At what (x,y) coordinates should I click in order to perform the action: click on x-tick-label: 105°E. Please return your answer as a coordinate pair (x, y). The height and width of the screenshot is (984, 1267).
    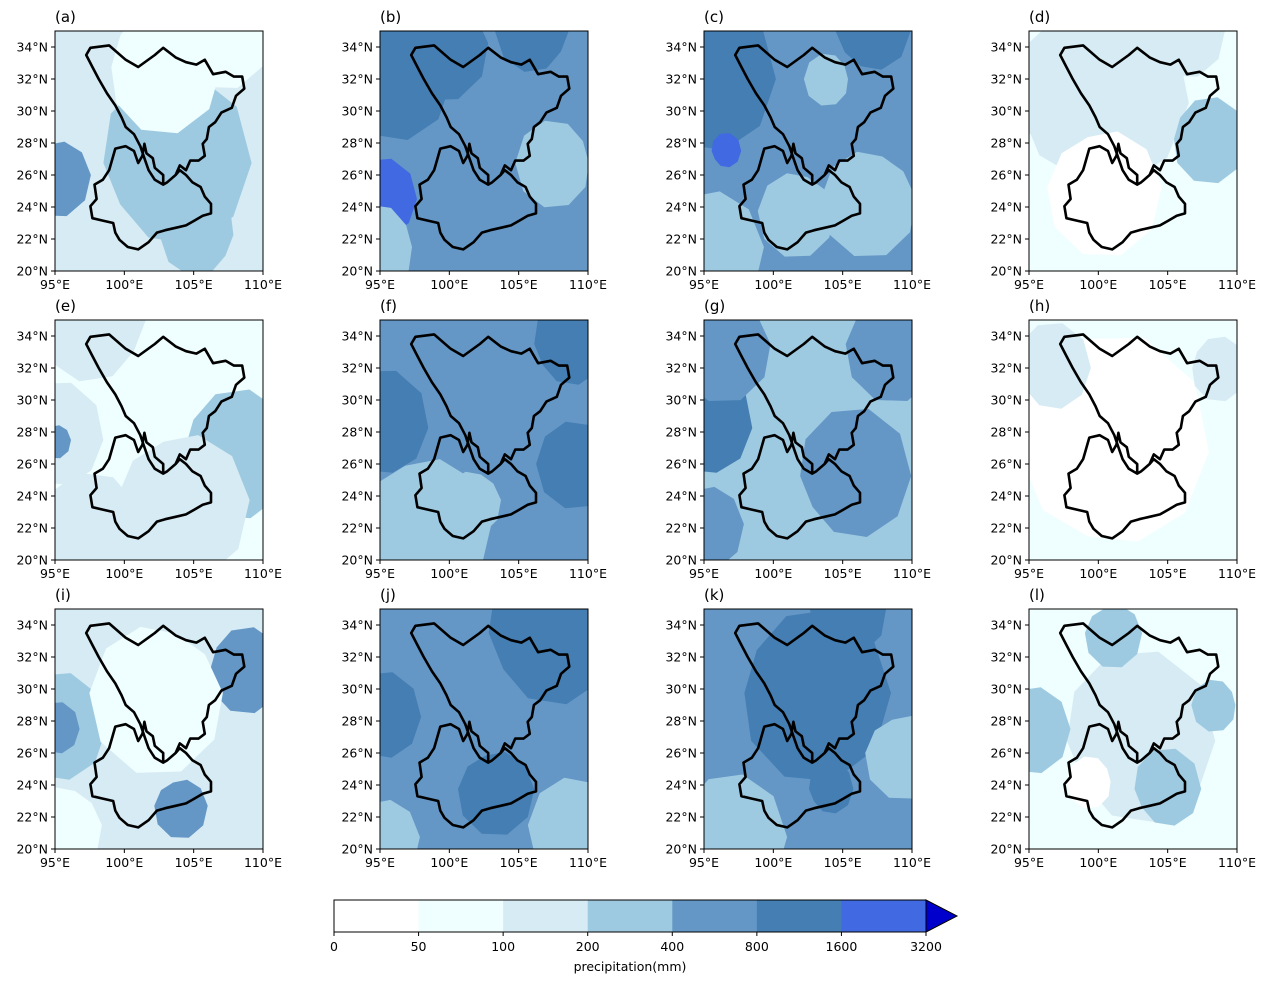
    Looking at the image, I should click on (194, 573).